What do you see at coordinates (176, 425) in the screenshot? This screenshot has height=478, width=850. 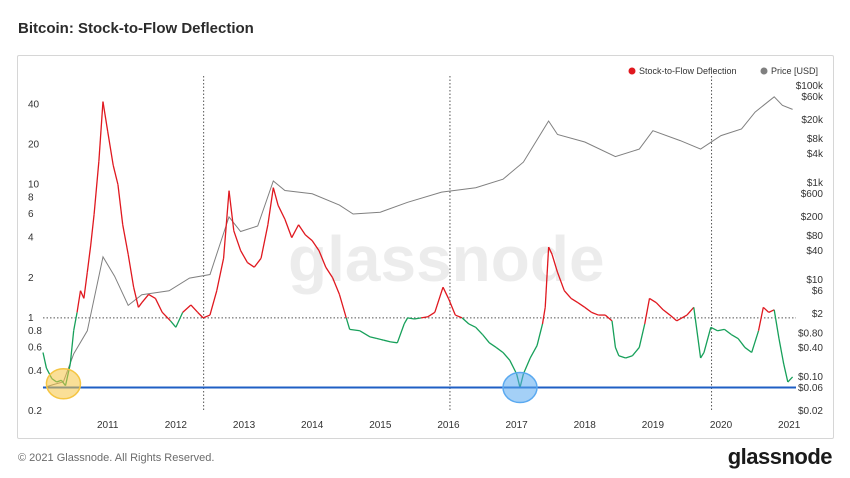 I see `x-tick-label: 2012` at bounding box center [176, 425].